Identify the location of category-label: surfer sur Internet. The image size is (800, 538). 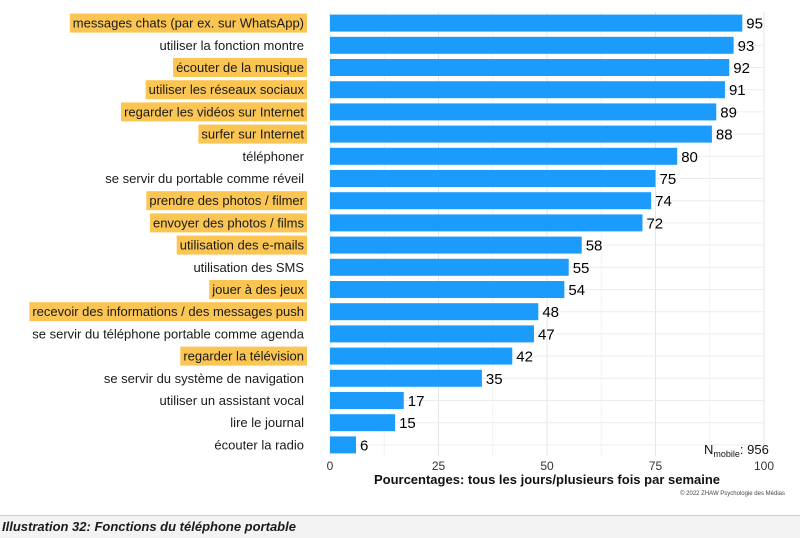
(252, 134).